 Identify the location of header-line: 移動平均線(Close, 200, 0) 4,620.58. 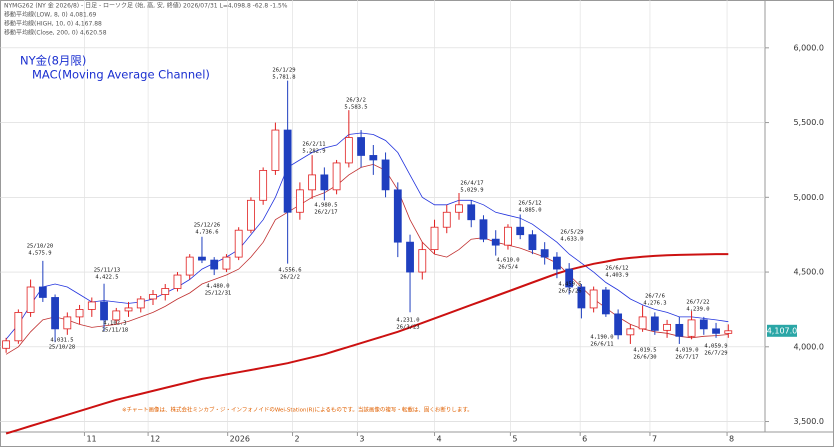
(55, 33).